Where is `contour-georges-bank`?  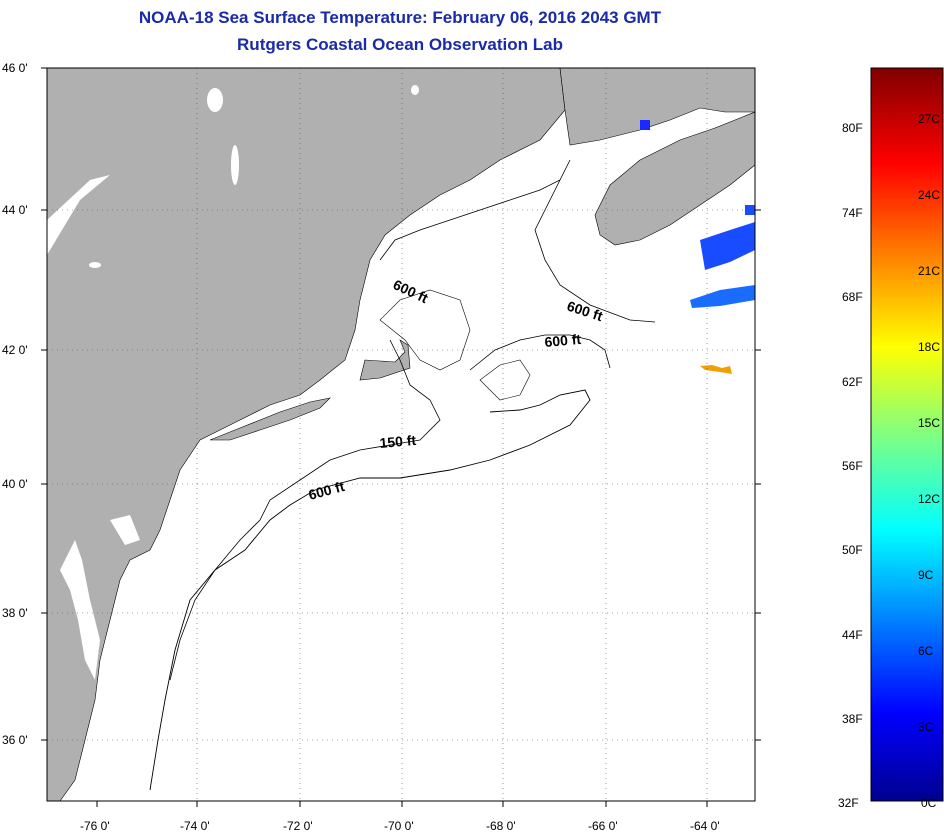 contour-georges-bank is located at coordinates (540, 352).